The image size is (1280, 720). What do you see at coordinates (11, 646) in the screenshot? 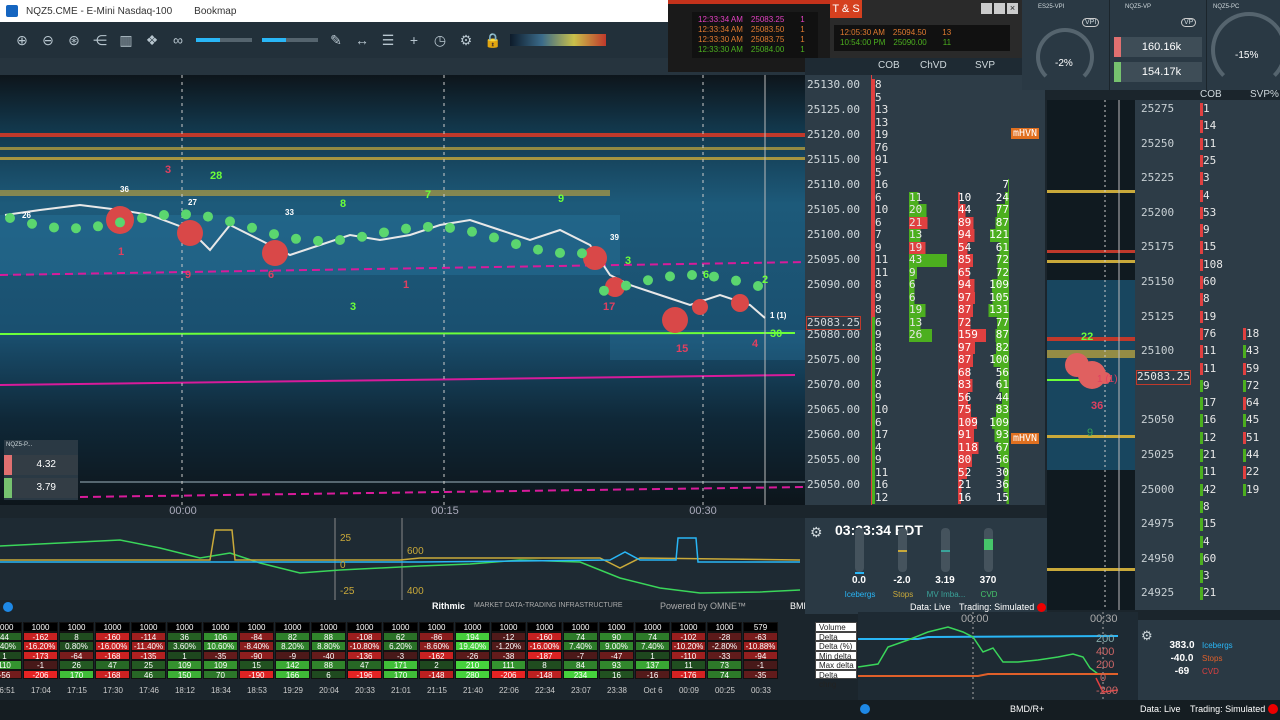
I see `table-cell: 4.40%` at bounding box center [11, 646].